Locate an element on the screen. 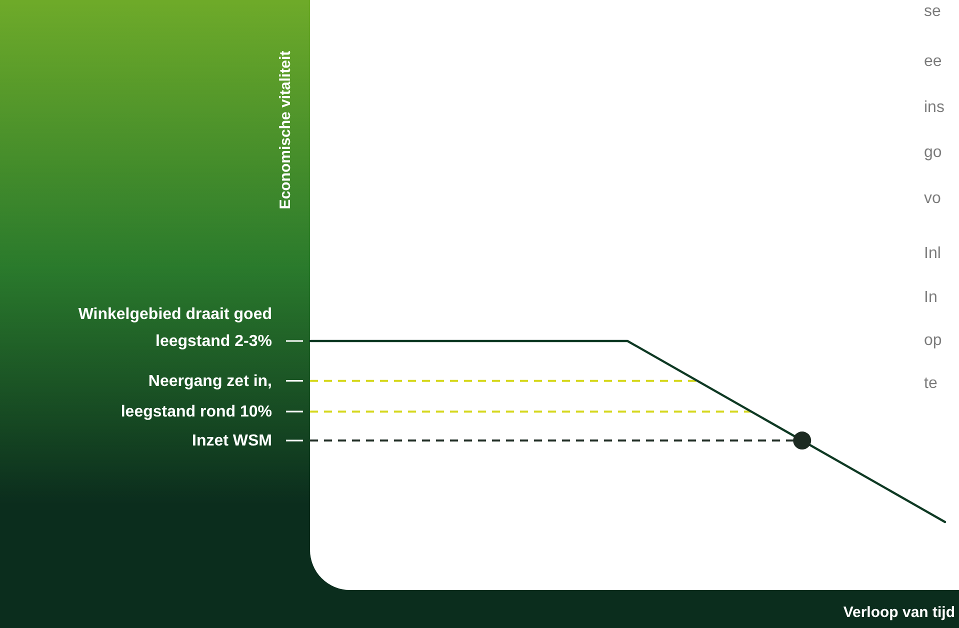 The width and height of the screenshot is (959, 628). text: go is located at coordinates (933, 152).